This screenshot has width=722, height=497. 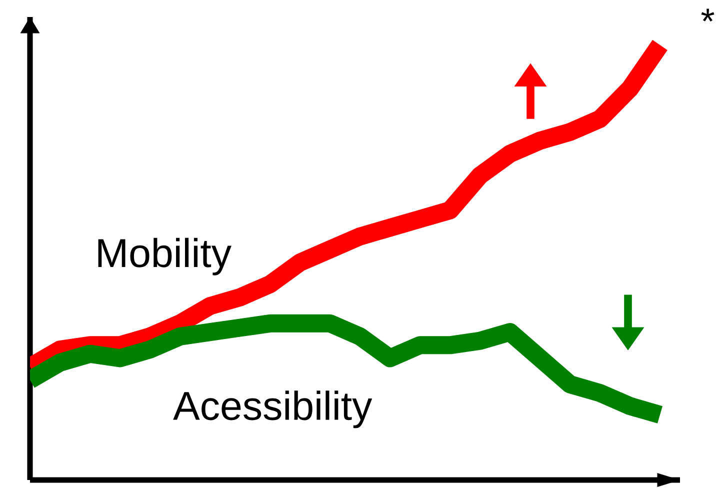 What do you see at coordinates (165, 257) in the screenshot?
I see `series-label: Mobility` at bounding box center [165, 257].